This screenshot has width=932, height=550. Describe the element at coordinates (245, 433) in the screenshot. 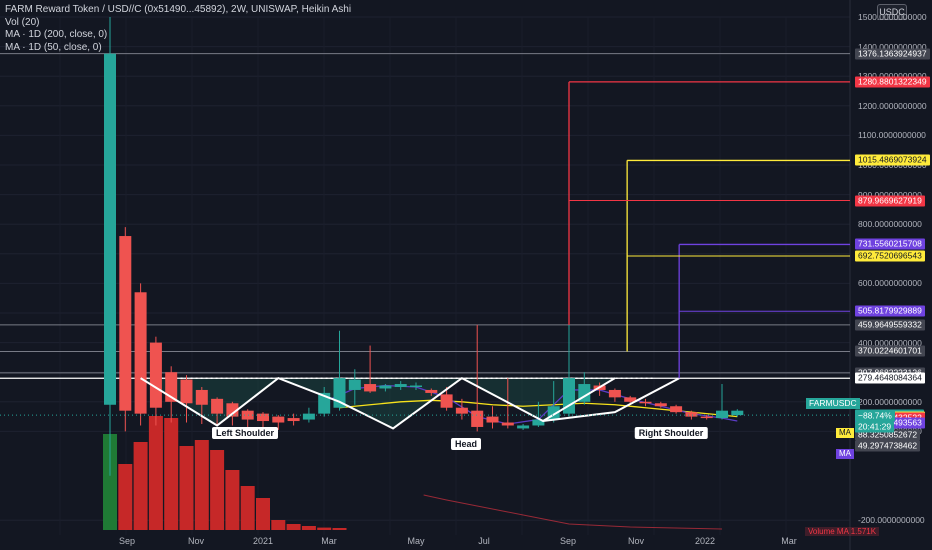

I see `left-shoulder-label: Left Shoulder` at that location.